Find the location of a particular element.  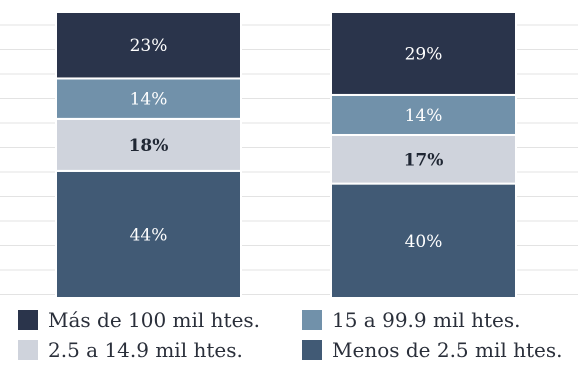

legend-label: 15 a 99.9 mil htes. is located at coordinates (426, 320).